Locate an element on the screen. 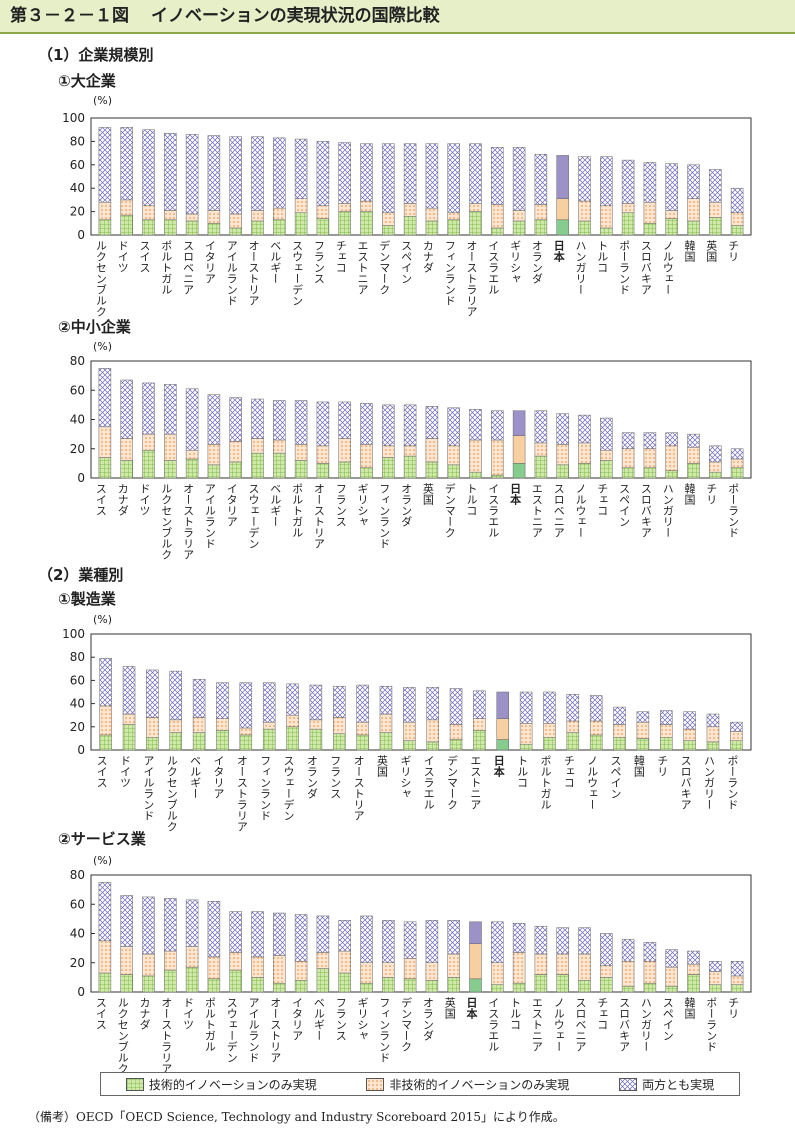 The image size is (795, 1140). category-label: チリ is located at coordinates (711, 494).